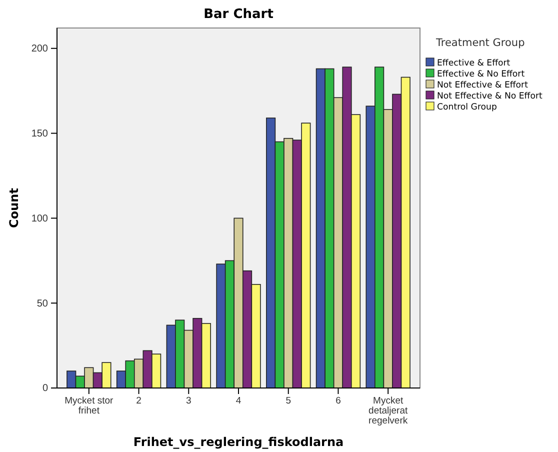  What do you see at coordinates (338, 401) in the screenshot?
I see `x-tick-label: 6` at bounding box center [338, 401].